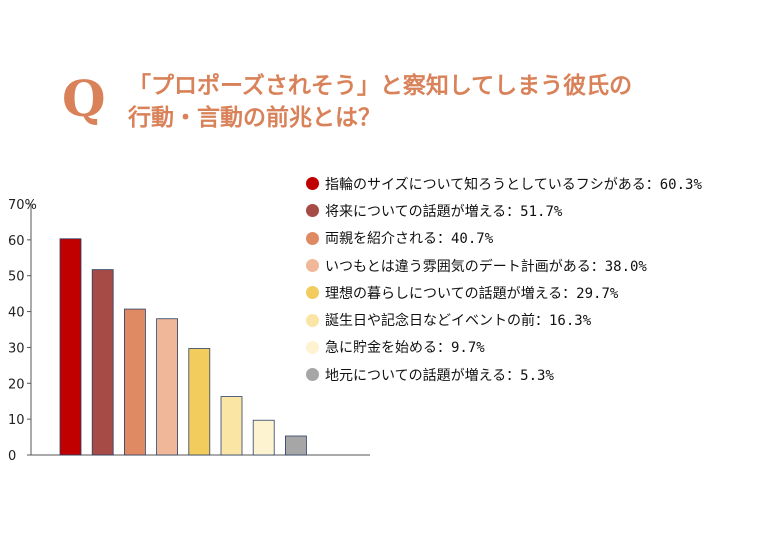  What do you see at coordinates (16, 313) in the screenshot?
I see `y-tick-label: 40` at bounding box center [16, 313].